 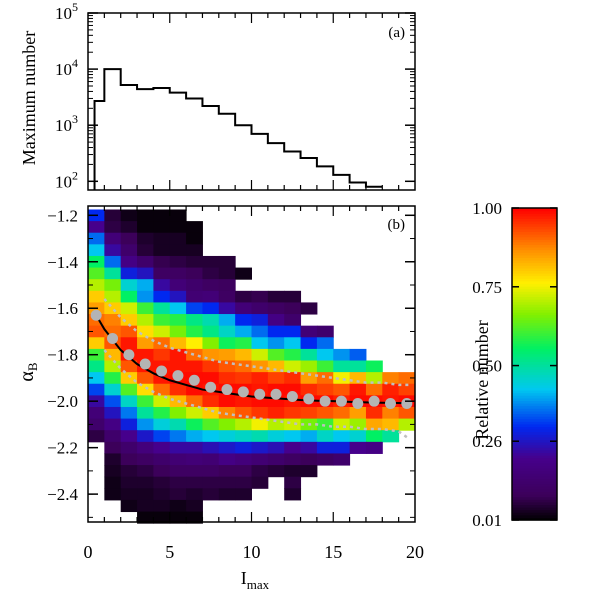 What do you see at coordinates (252, 552) in the screenshot?
I see `heatmap-xtick-label: 10` at bounding box center [252, 552].